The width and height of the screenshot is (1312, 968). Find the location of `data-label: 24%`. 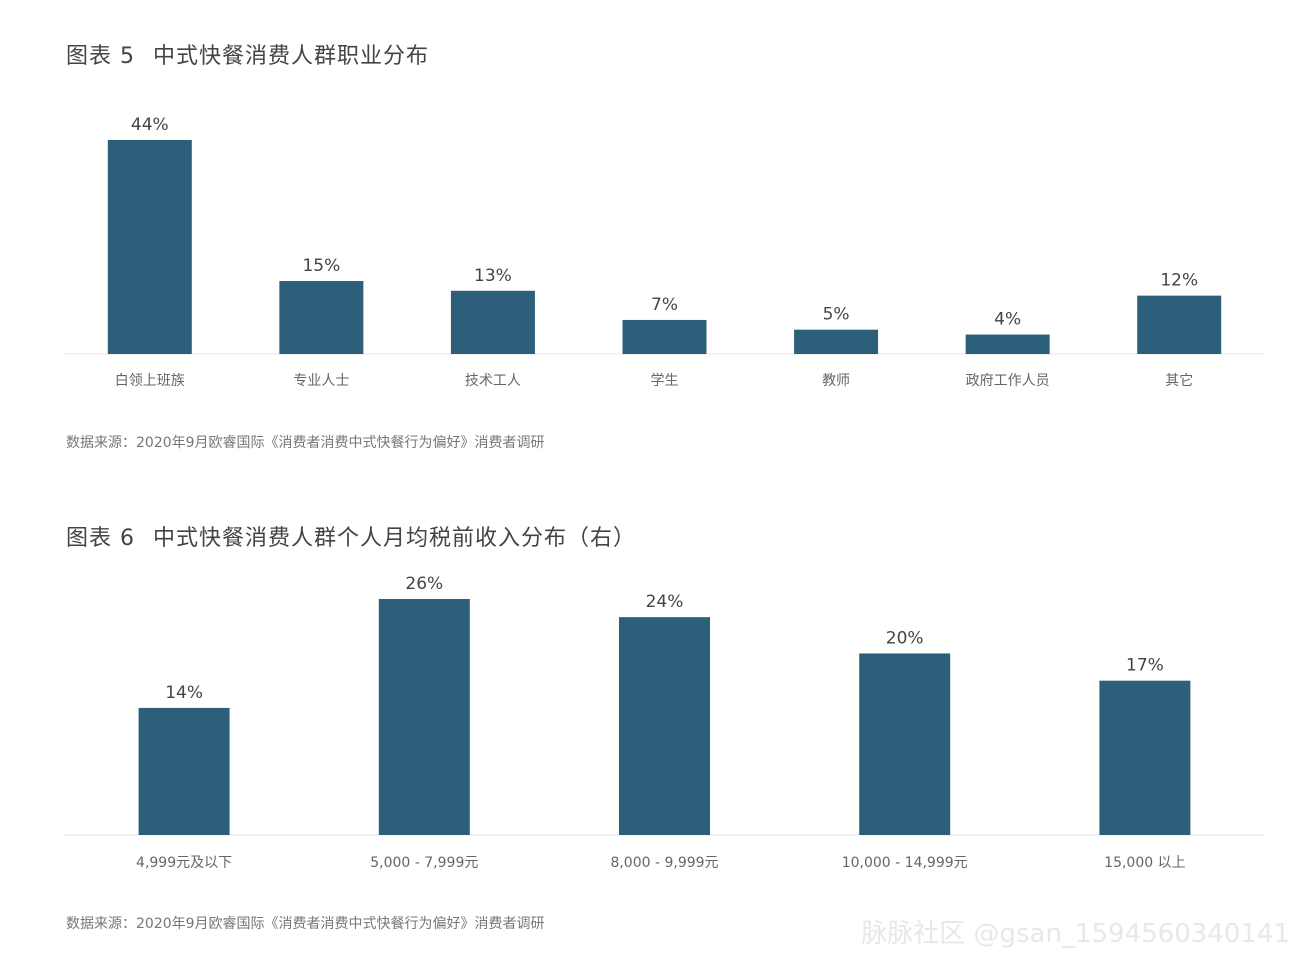

data-label: 24% is located at coordinates (665, 602).